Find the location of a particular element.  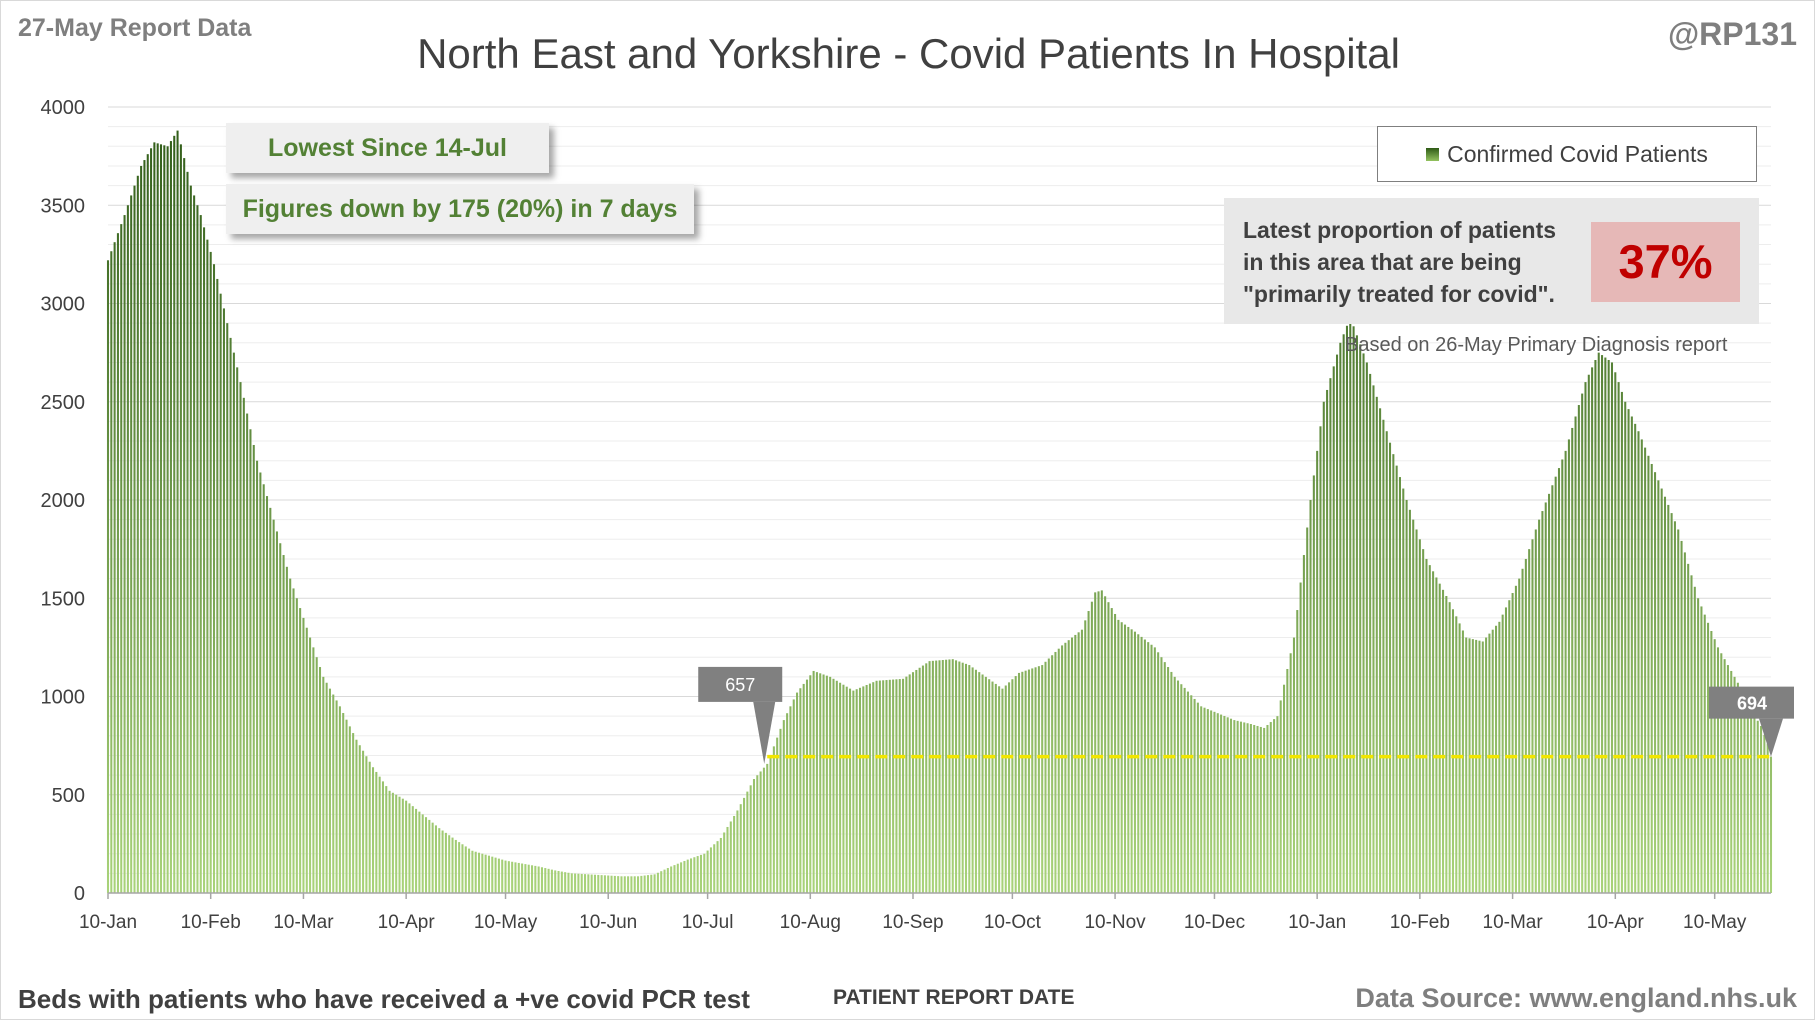

legend: Confirmed Covid Patients is located at coordinates (1567, 154).